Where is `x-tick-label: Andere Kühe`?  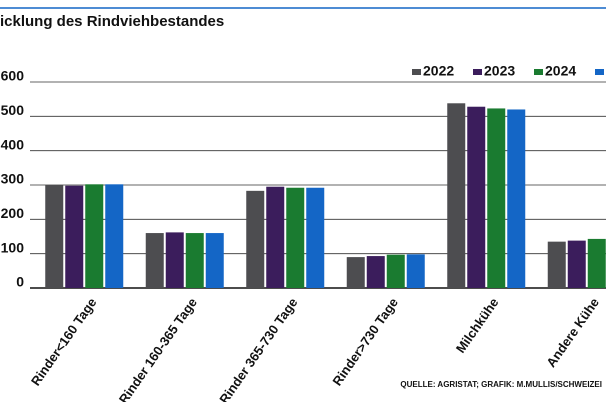 x-tick-label: Andere Kühe is located at coordinates (572, 332).